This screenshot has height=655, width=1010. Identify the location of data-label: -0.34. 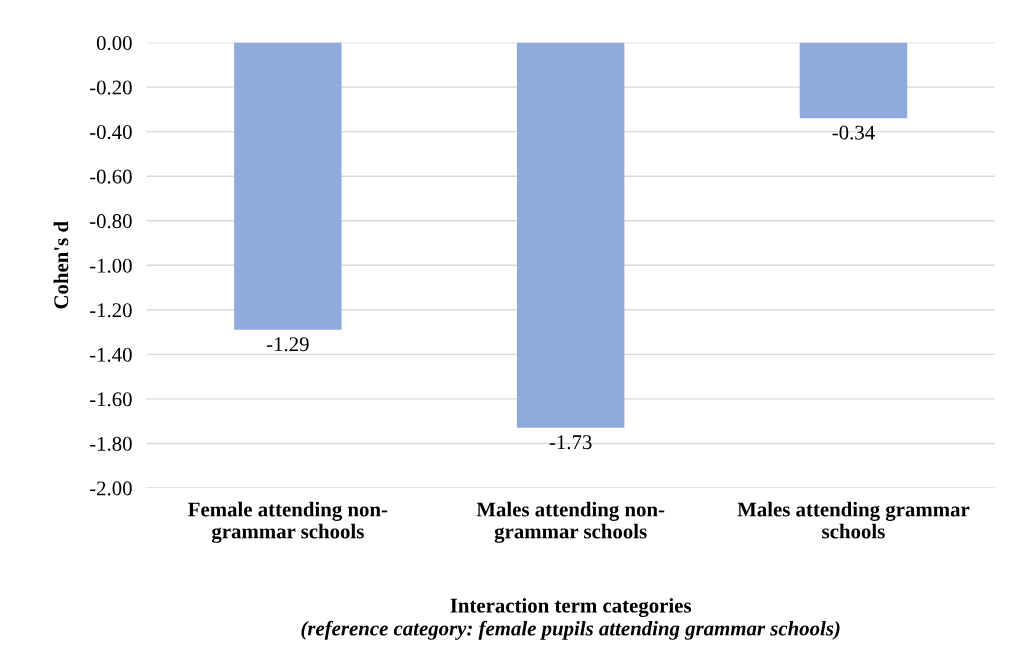
(853, 132).